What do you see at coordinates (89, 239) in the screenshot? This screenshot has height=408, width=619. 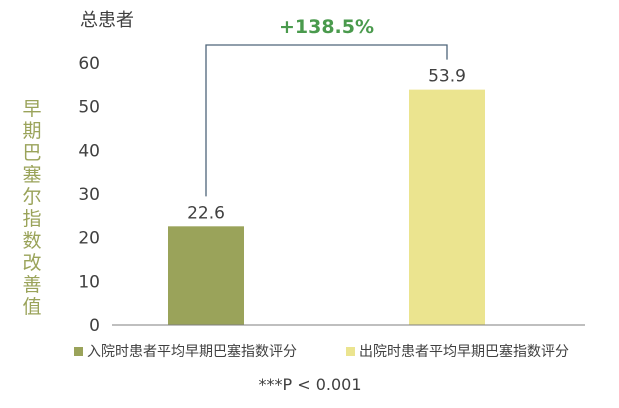 I see `y-tick-label: 20` at bounding box center [89, 239].